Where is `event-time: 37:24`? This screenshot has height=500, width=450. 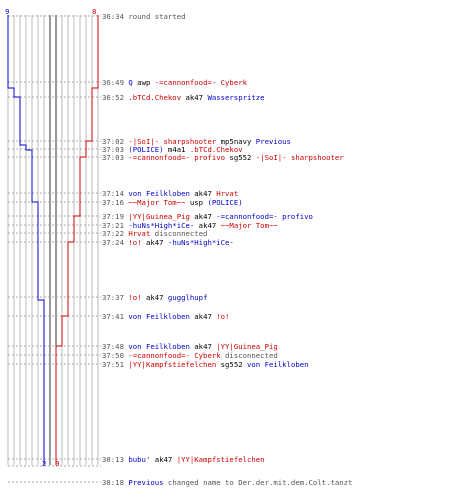
event-time: 37:24 is located at coordinates (113, 242).